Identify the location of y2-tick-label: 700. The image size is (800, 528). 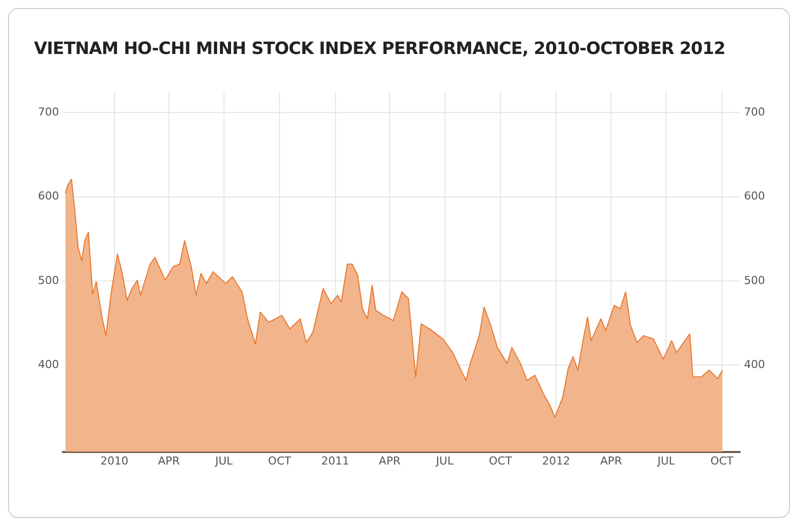
(755, 112).